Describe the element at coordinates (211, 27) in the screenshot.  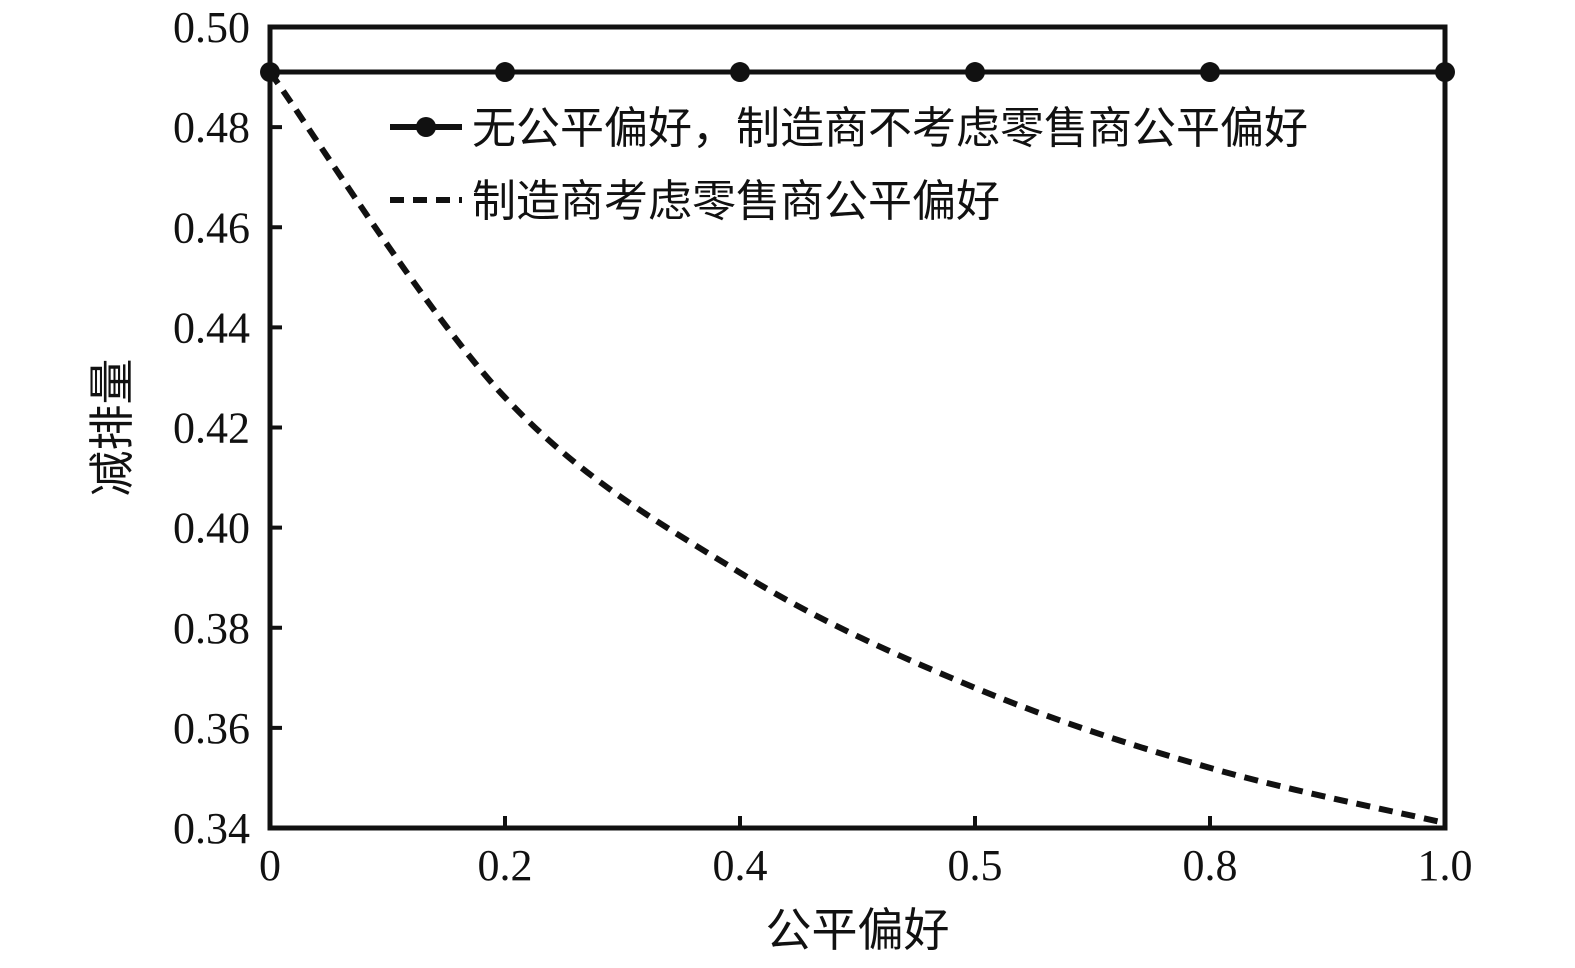
I see `y-tick-label: 0.50` at that location.